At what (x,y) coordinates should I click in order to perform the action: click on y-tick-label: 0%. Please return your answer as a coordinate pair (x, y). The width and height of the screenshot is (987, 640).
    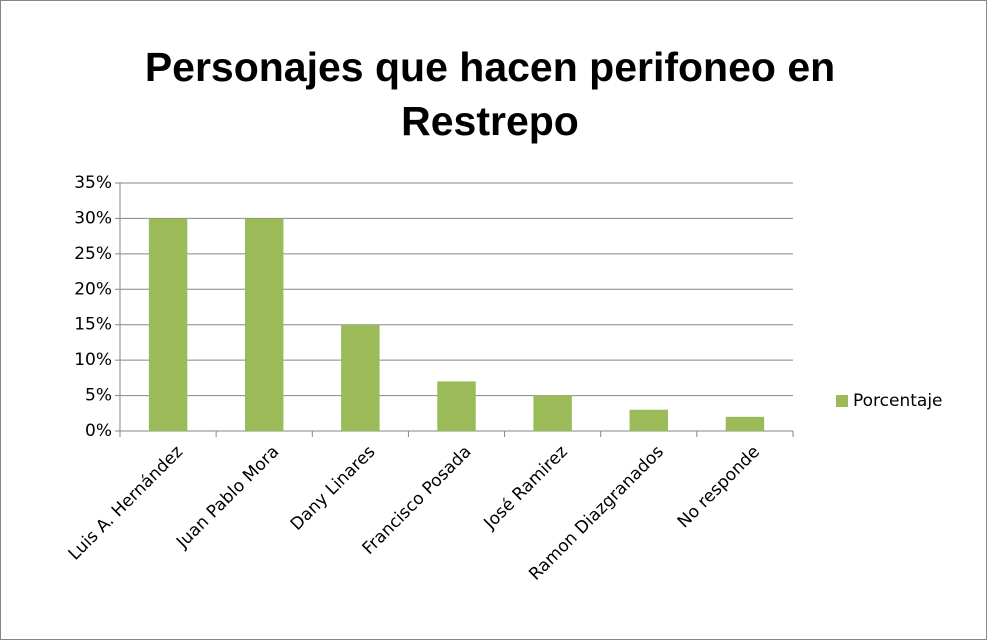
    Looking at the image, I should click on (98, 431).